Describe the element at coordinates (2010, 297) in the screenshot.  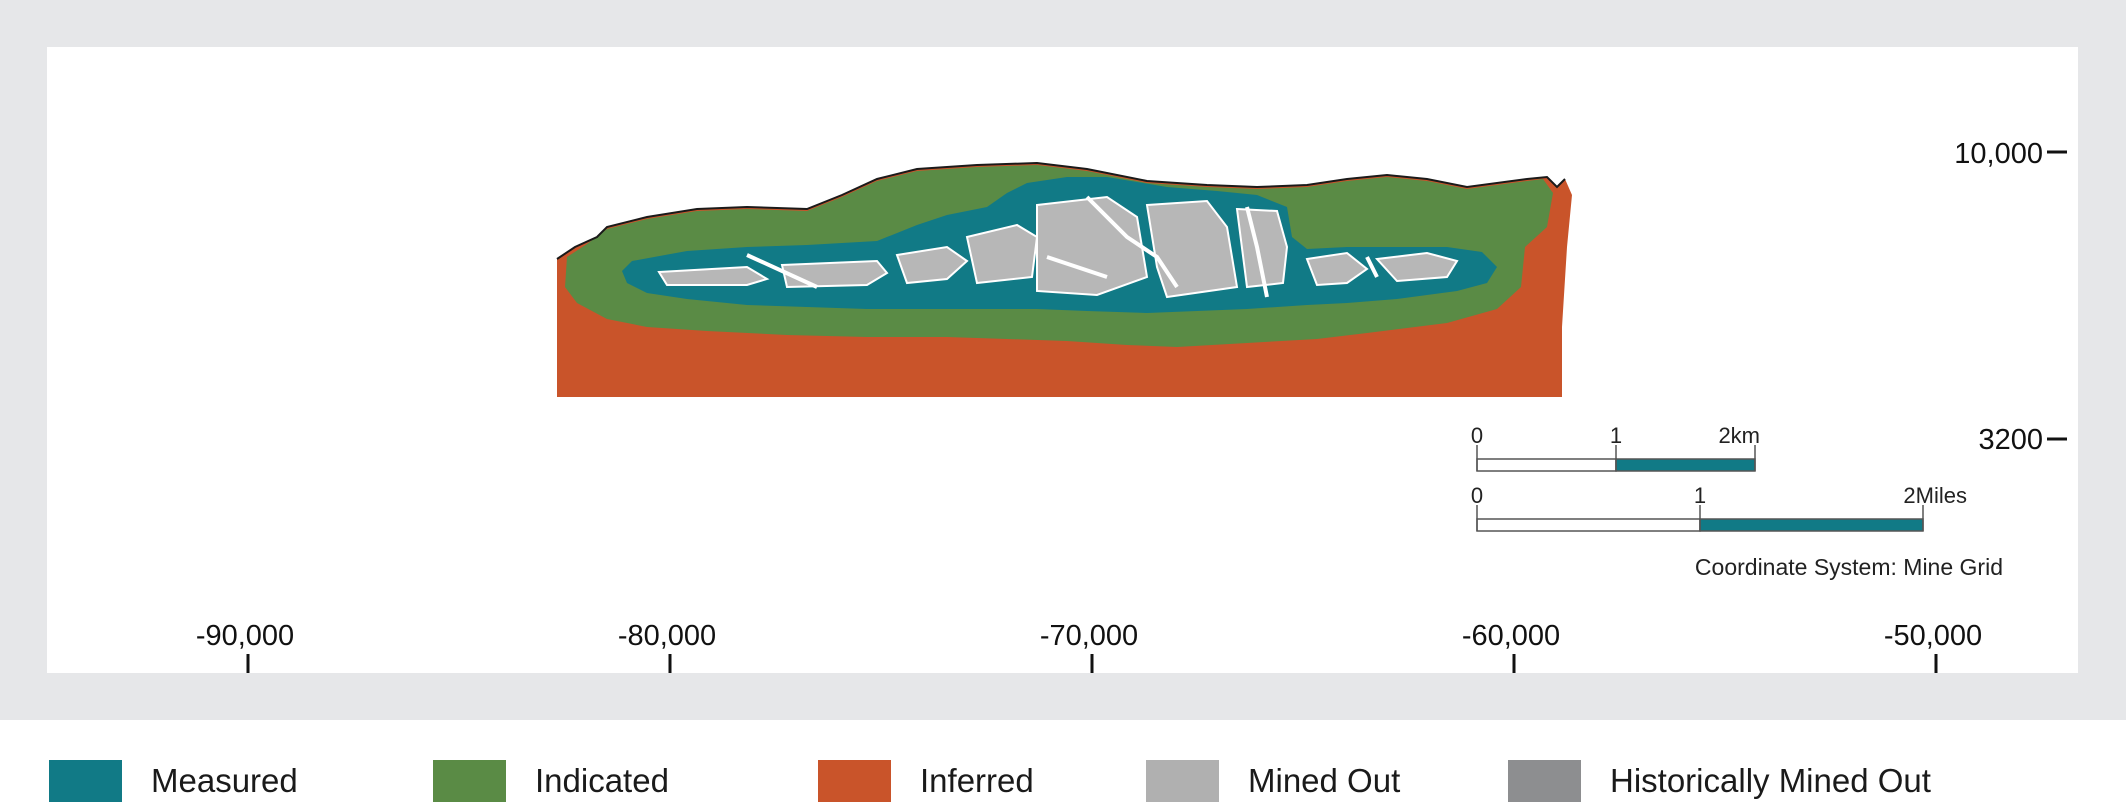
I see `elevation-axis: 10,000 3200` at that location.